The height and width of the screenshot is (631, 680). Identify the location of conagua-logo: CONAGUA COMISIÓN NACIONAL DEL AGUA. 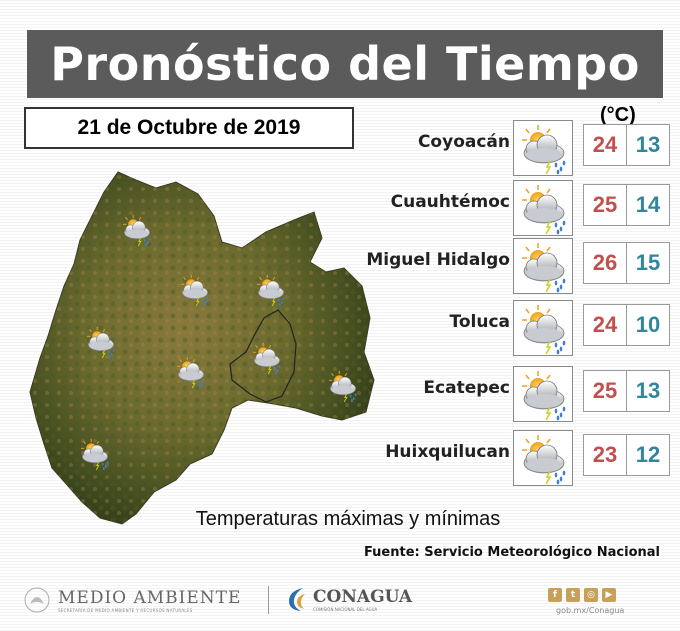
(347, 599).